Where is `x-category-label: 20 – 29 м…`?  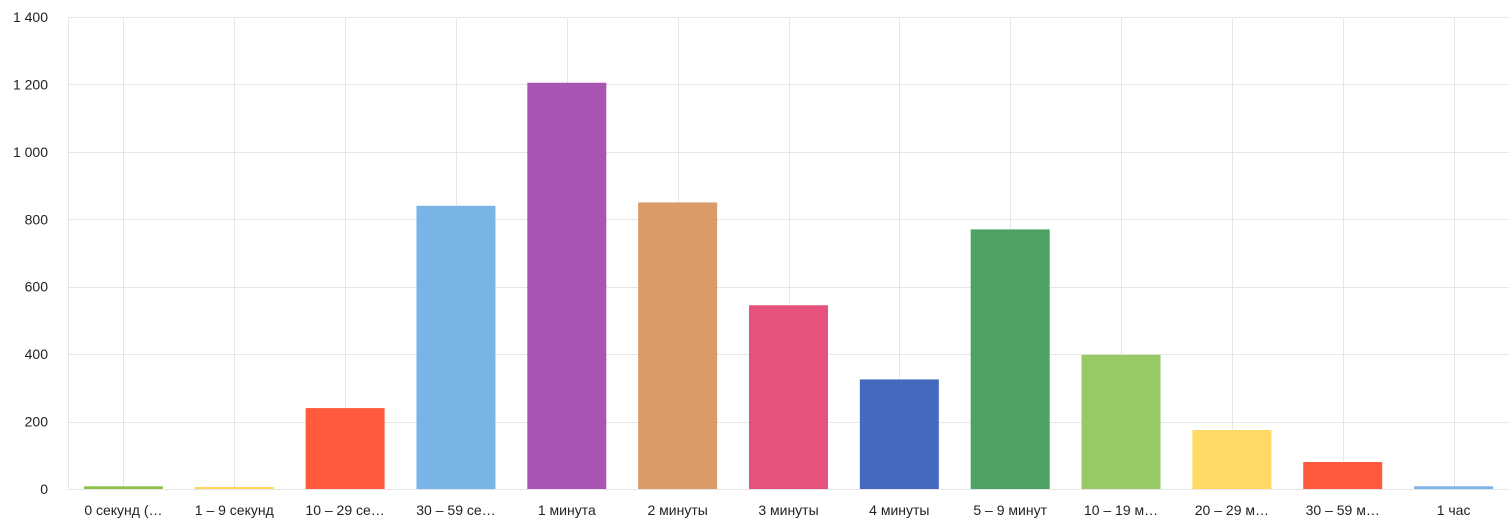
x-category-label: 20 – 29 м… is located at coordinates (1232, 510).